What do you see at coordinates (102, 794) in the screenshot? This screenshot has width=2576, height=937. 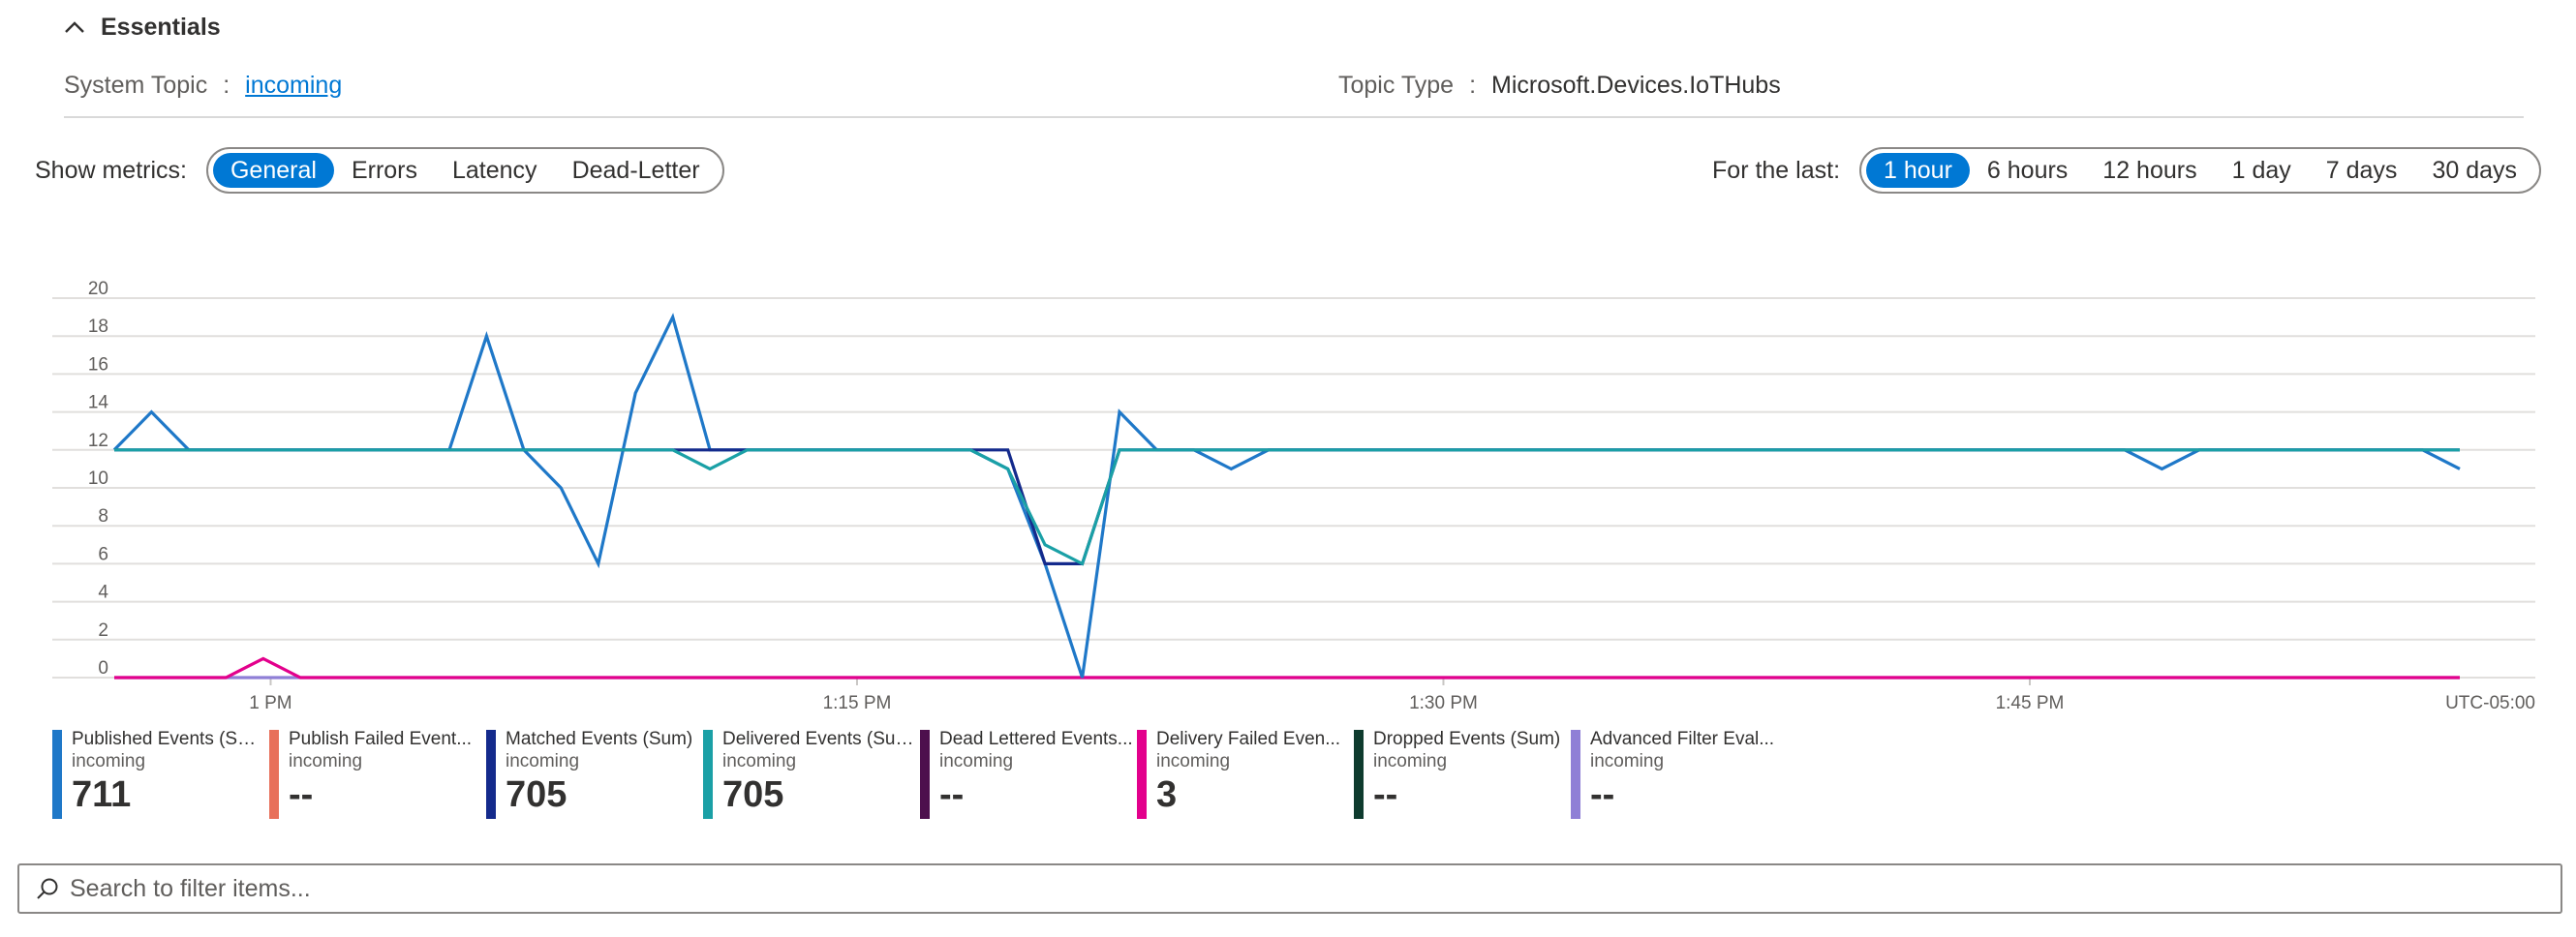 I see `legend-total-value: 711` at bounding box center [102, 794].